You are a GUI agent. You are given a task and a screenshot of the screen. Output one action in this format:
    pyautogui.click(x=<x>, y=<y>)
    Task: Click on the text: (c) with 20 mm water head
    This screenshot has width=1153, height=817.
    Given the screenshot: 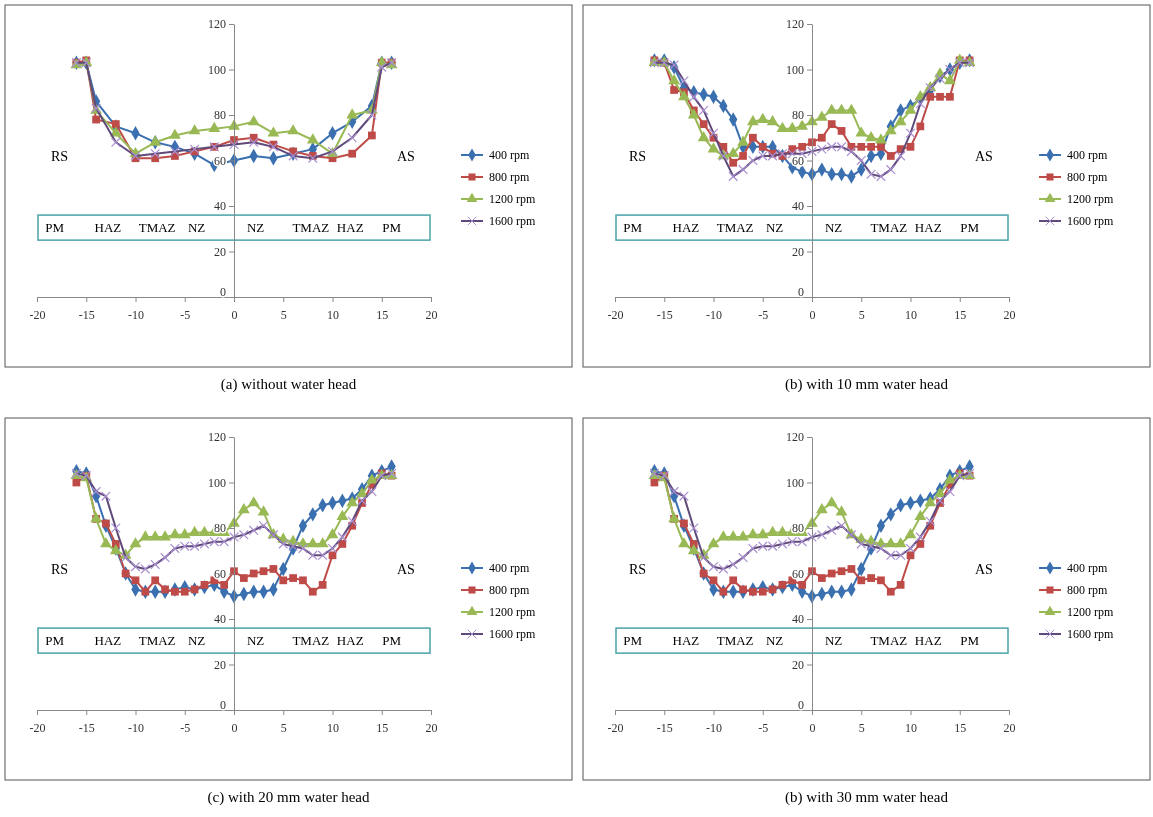 What is the action you would take?
    pyautogui.click(x=289, y=797)
    